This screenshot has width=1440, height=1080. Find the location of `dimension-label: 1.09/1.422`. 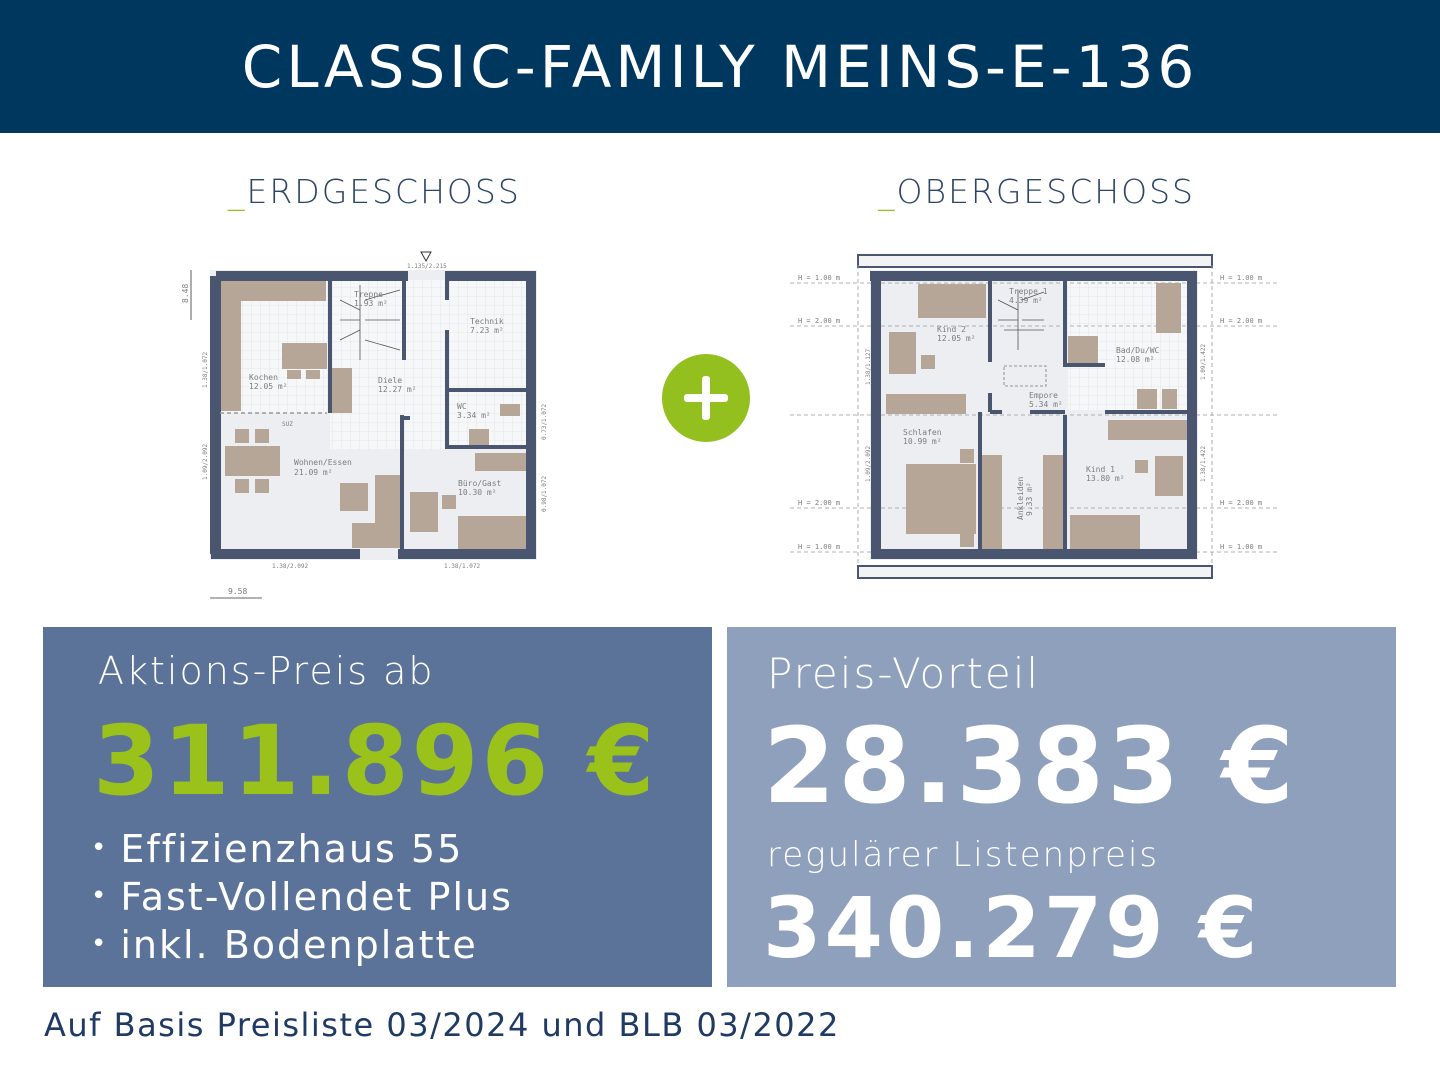

dimension-label: 1.09/1.422 is located at coordinates (1203, 361).